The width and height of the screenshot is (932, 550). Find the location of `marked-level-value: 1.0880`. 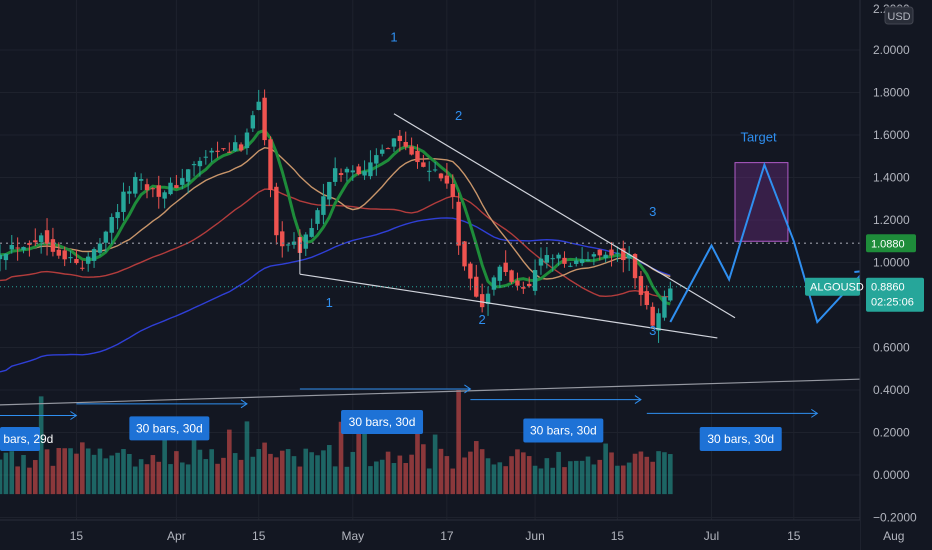

marked-level-value: 1.0880 is located at coordinates (888, 244).